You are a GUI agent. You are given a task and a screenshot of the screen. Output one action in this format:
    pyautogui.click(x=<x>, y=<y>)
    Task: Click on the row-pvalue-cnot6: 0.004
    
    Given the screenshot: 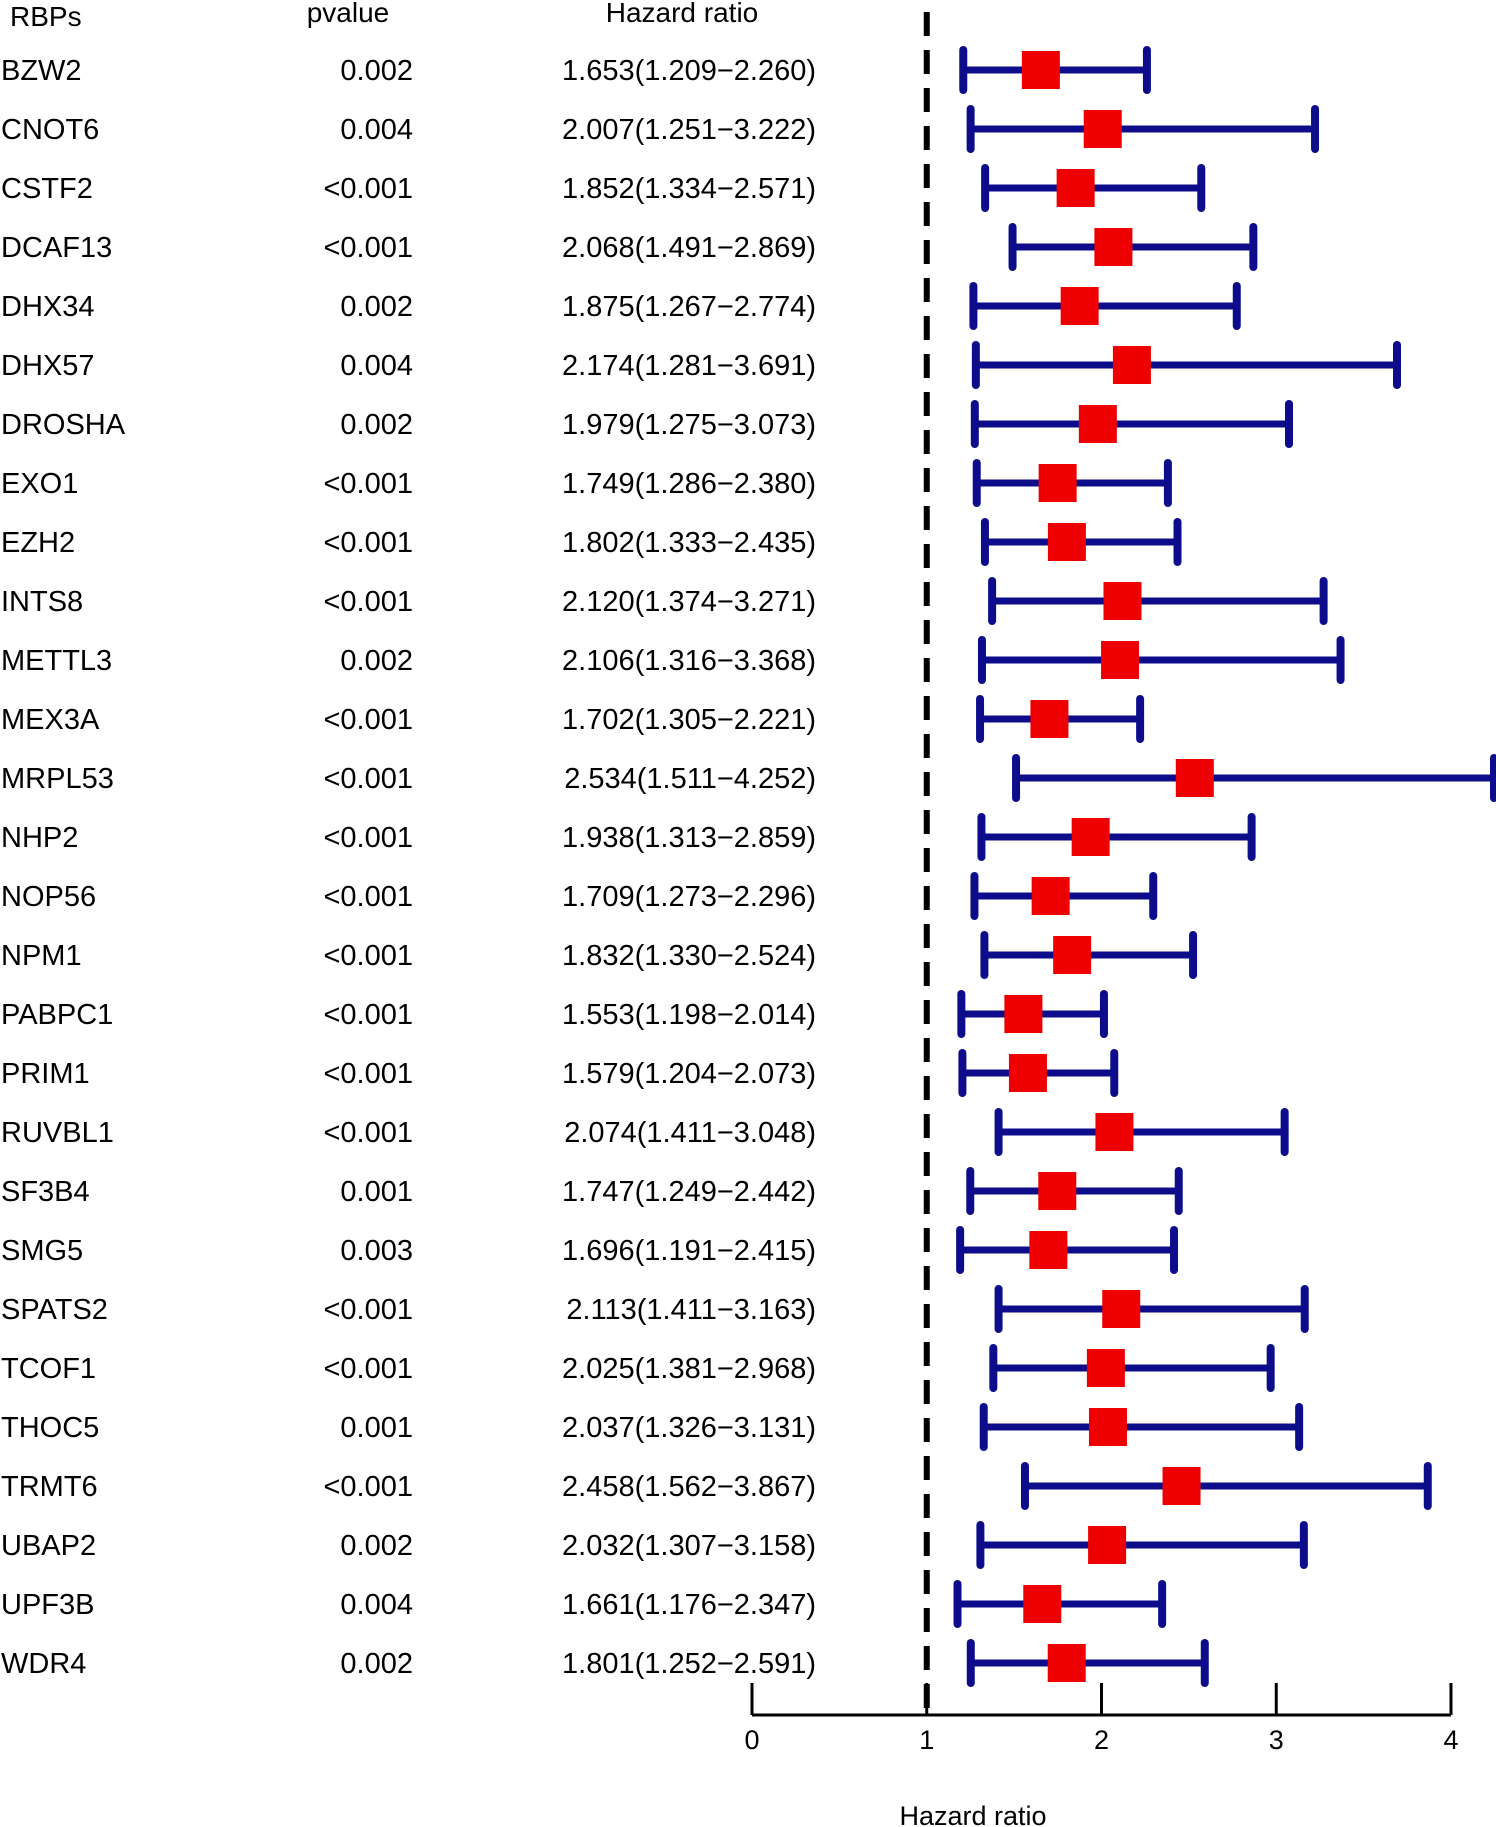 What is the action you would take?
    pyautogui.click(x=376, y=130)
    